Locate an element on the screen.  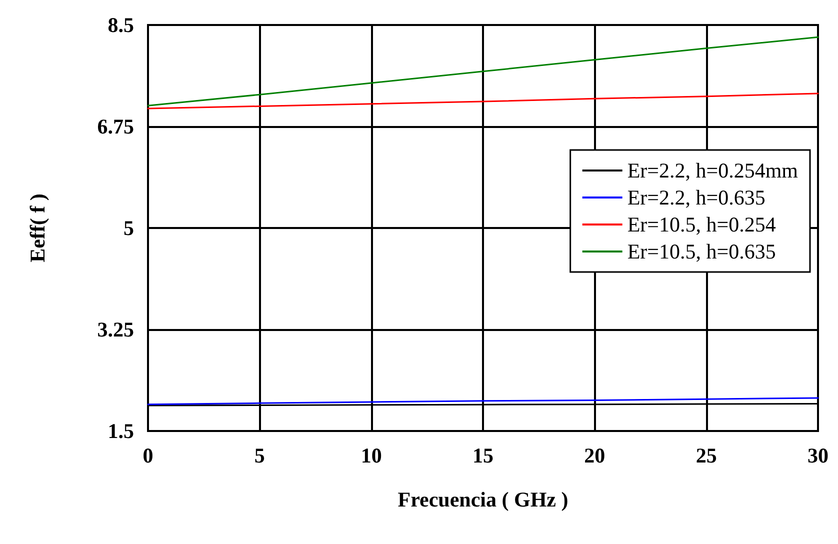
legend-label: Er=2.2, h=0.635 is located at coordinates (696, 198).